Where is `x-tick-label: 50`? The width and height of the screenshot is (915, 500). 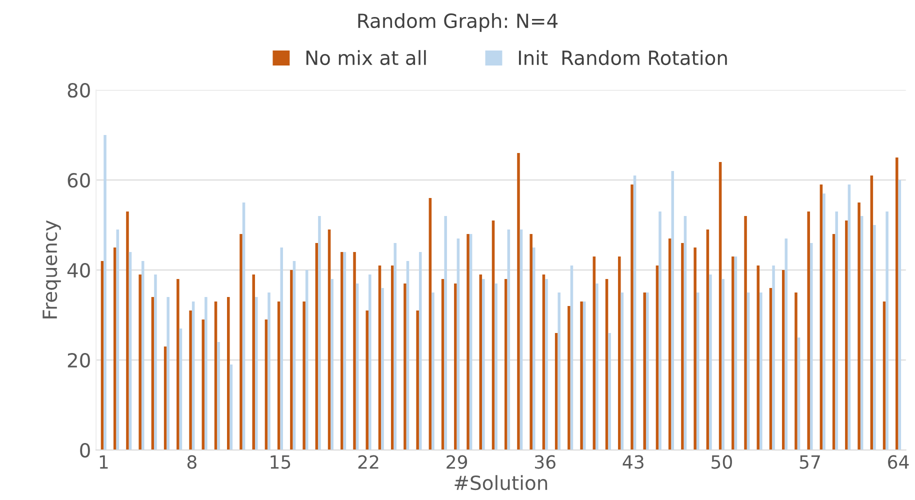 x-tick-label: 50 is located at coordinates (722, 462).